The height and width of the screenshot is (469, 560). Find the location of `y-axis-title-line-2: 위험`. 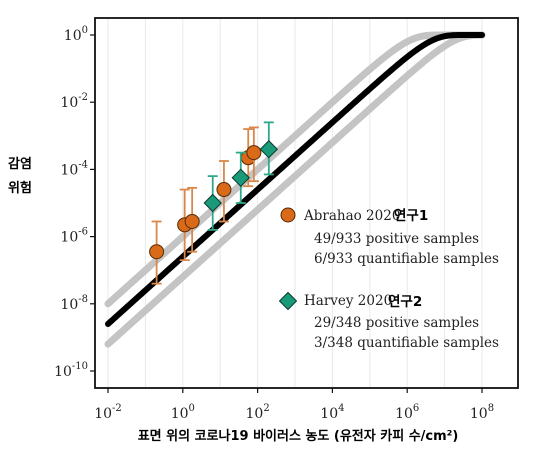

y-axis-title-line-2: 위험 is located at coordinates (20, 188).